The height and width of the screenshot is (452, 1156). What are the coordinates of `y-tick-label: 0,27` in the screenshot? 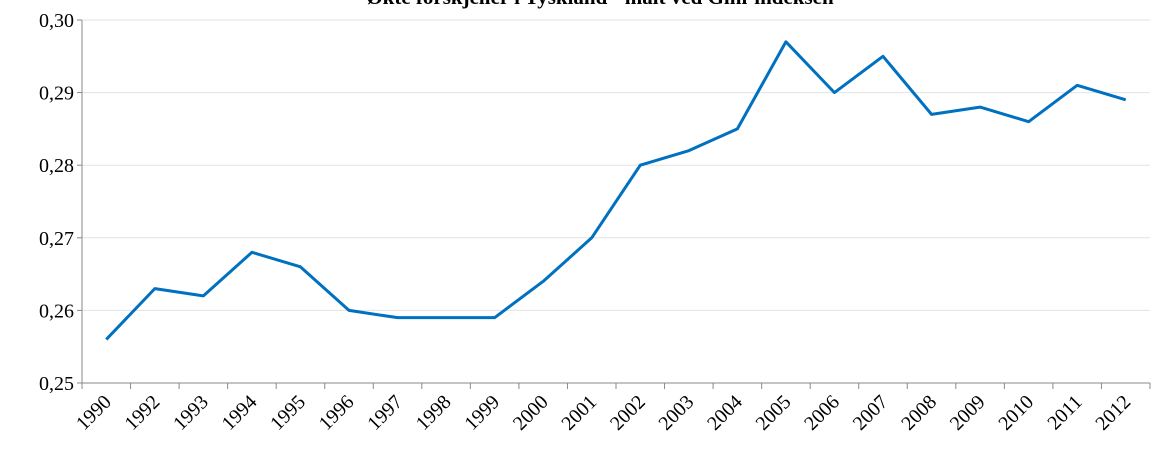 It's located at (56, 239).